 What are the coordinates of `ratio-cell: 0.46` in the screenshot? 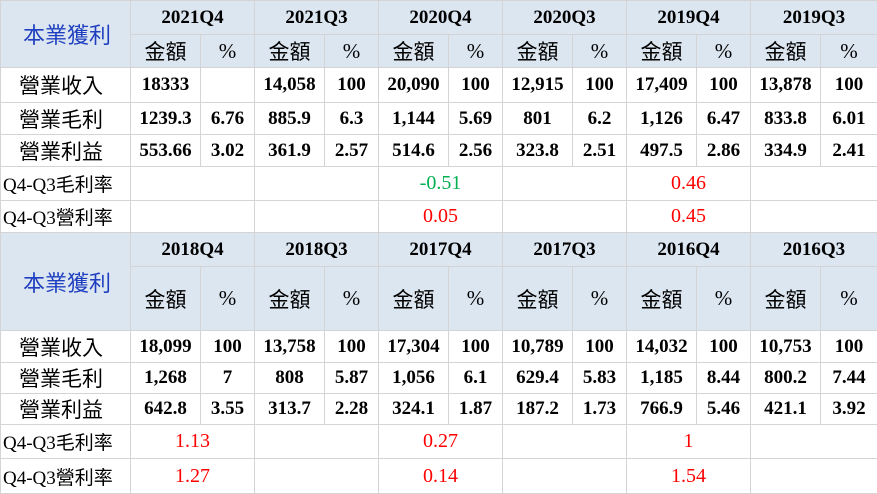 It's located at (689, 184).